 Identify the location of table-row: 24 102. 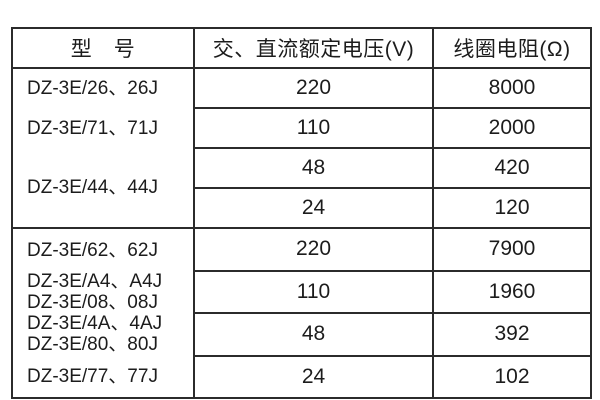
(302, 376).